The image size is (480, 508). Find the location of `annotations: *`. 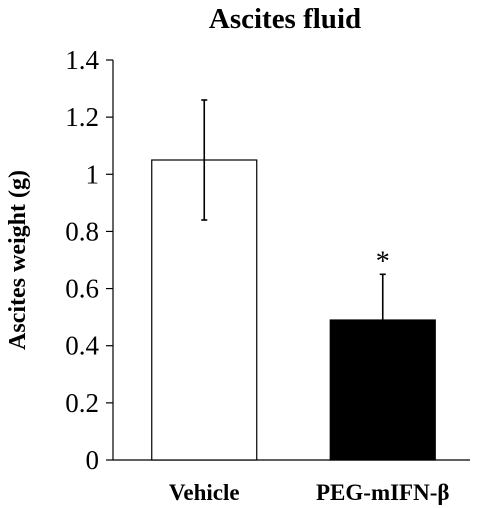

annotations: * is located at coordinates (383, 261).